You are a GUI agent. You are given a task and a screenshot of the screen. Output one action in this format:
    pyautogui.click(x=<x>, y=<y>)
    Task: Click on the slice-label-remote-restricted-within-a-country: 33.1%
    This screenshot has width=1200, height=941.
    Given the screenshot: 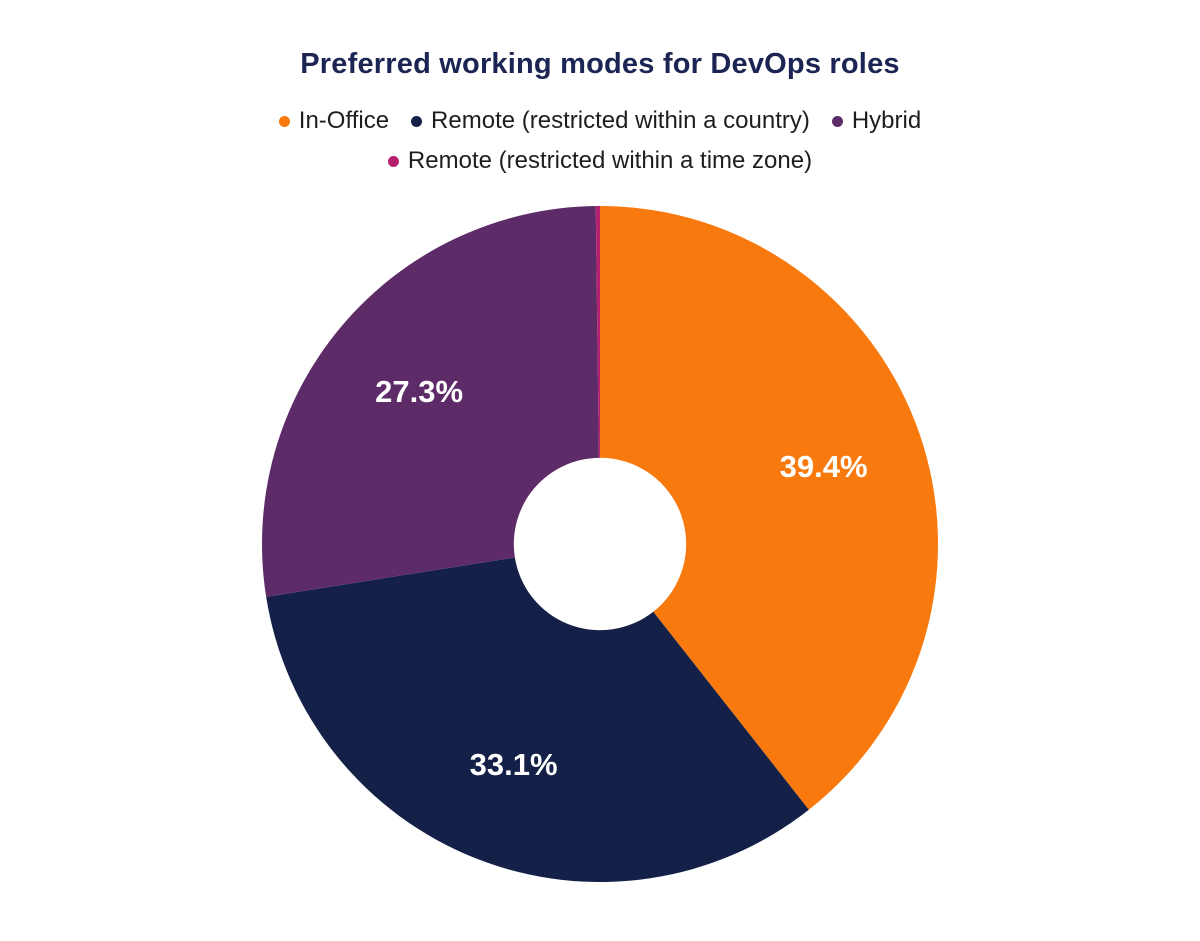 What is the action you would take?
    pyautogui.click(x=514, y=764)
    